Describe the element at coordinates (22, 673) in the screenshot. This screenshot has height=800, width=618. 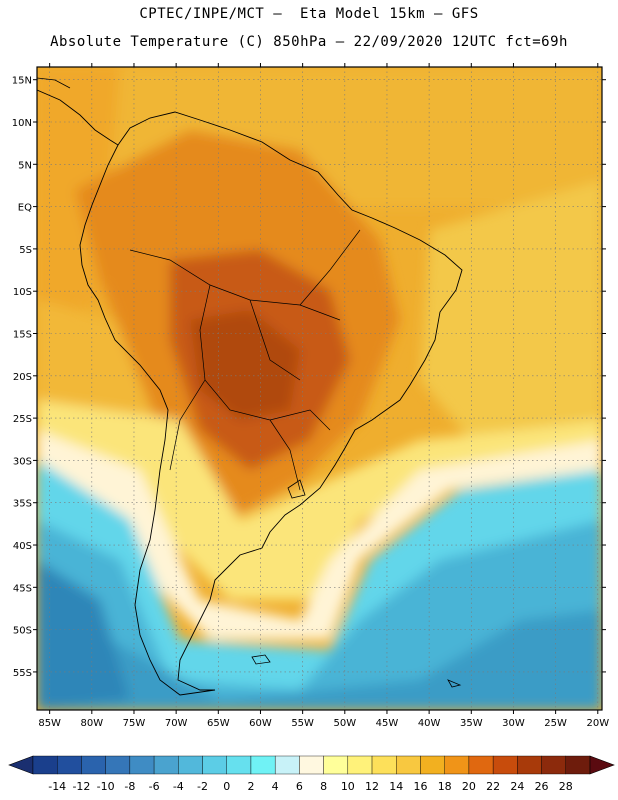
I see `lat-label: 55S` at that location.